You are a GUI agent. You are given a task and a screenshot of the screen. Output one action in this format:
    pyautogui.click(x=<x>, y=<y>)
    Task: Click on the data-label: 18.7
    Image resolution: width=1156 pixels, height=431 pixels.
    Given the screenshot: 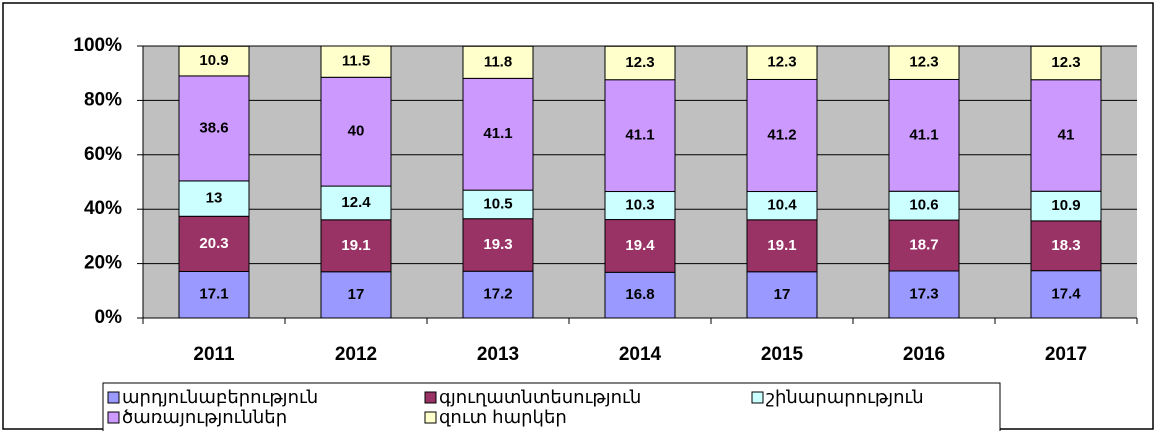 What is the action you would take?
    pyautogui.click(x=923, y=244)
    